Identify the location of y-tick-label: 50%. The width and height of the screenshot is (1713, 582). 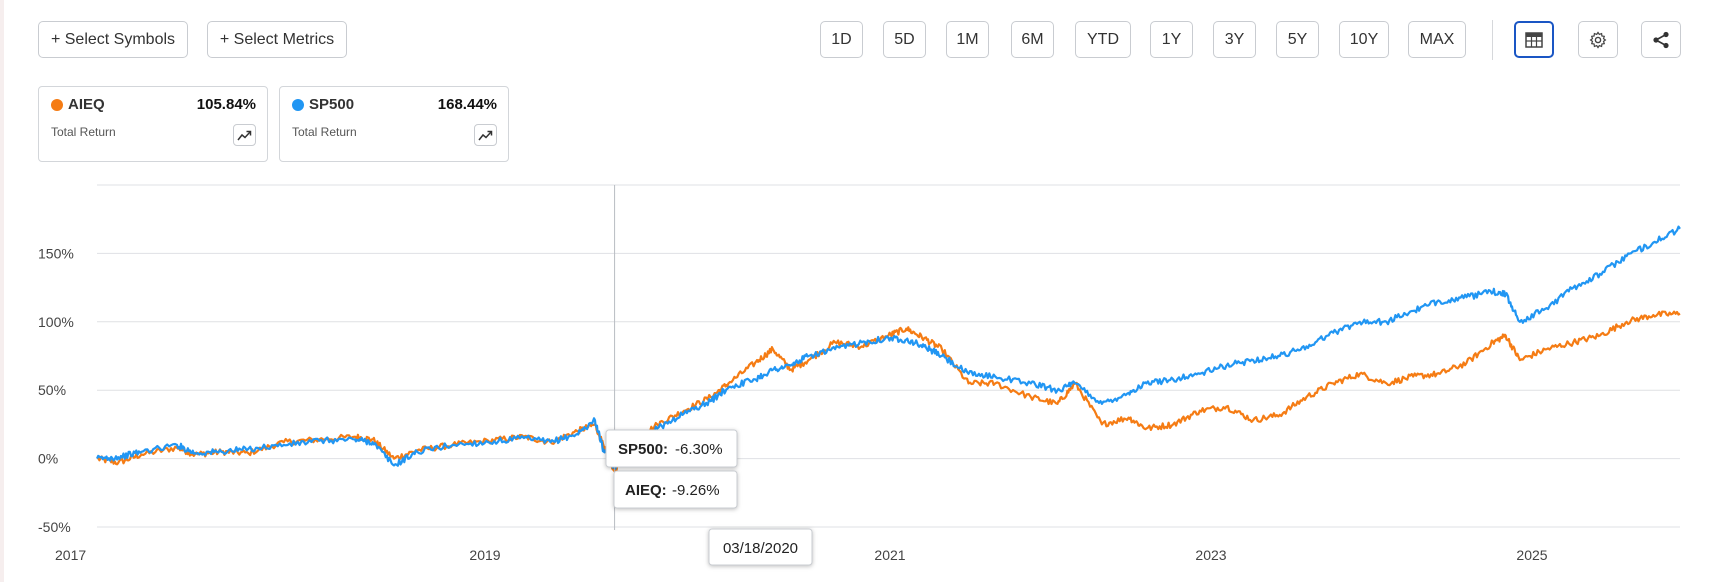
(52, 390).